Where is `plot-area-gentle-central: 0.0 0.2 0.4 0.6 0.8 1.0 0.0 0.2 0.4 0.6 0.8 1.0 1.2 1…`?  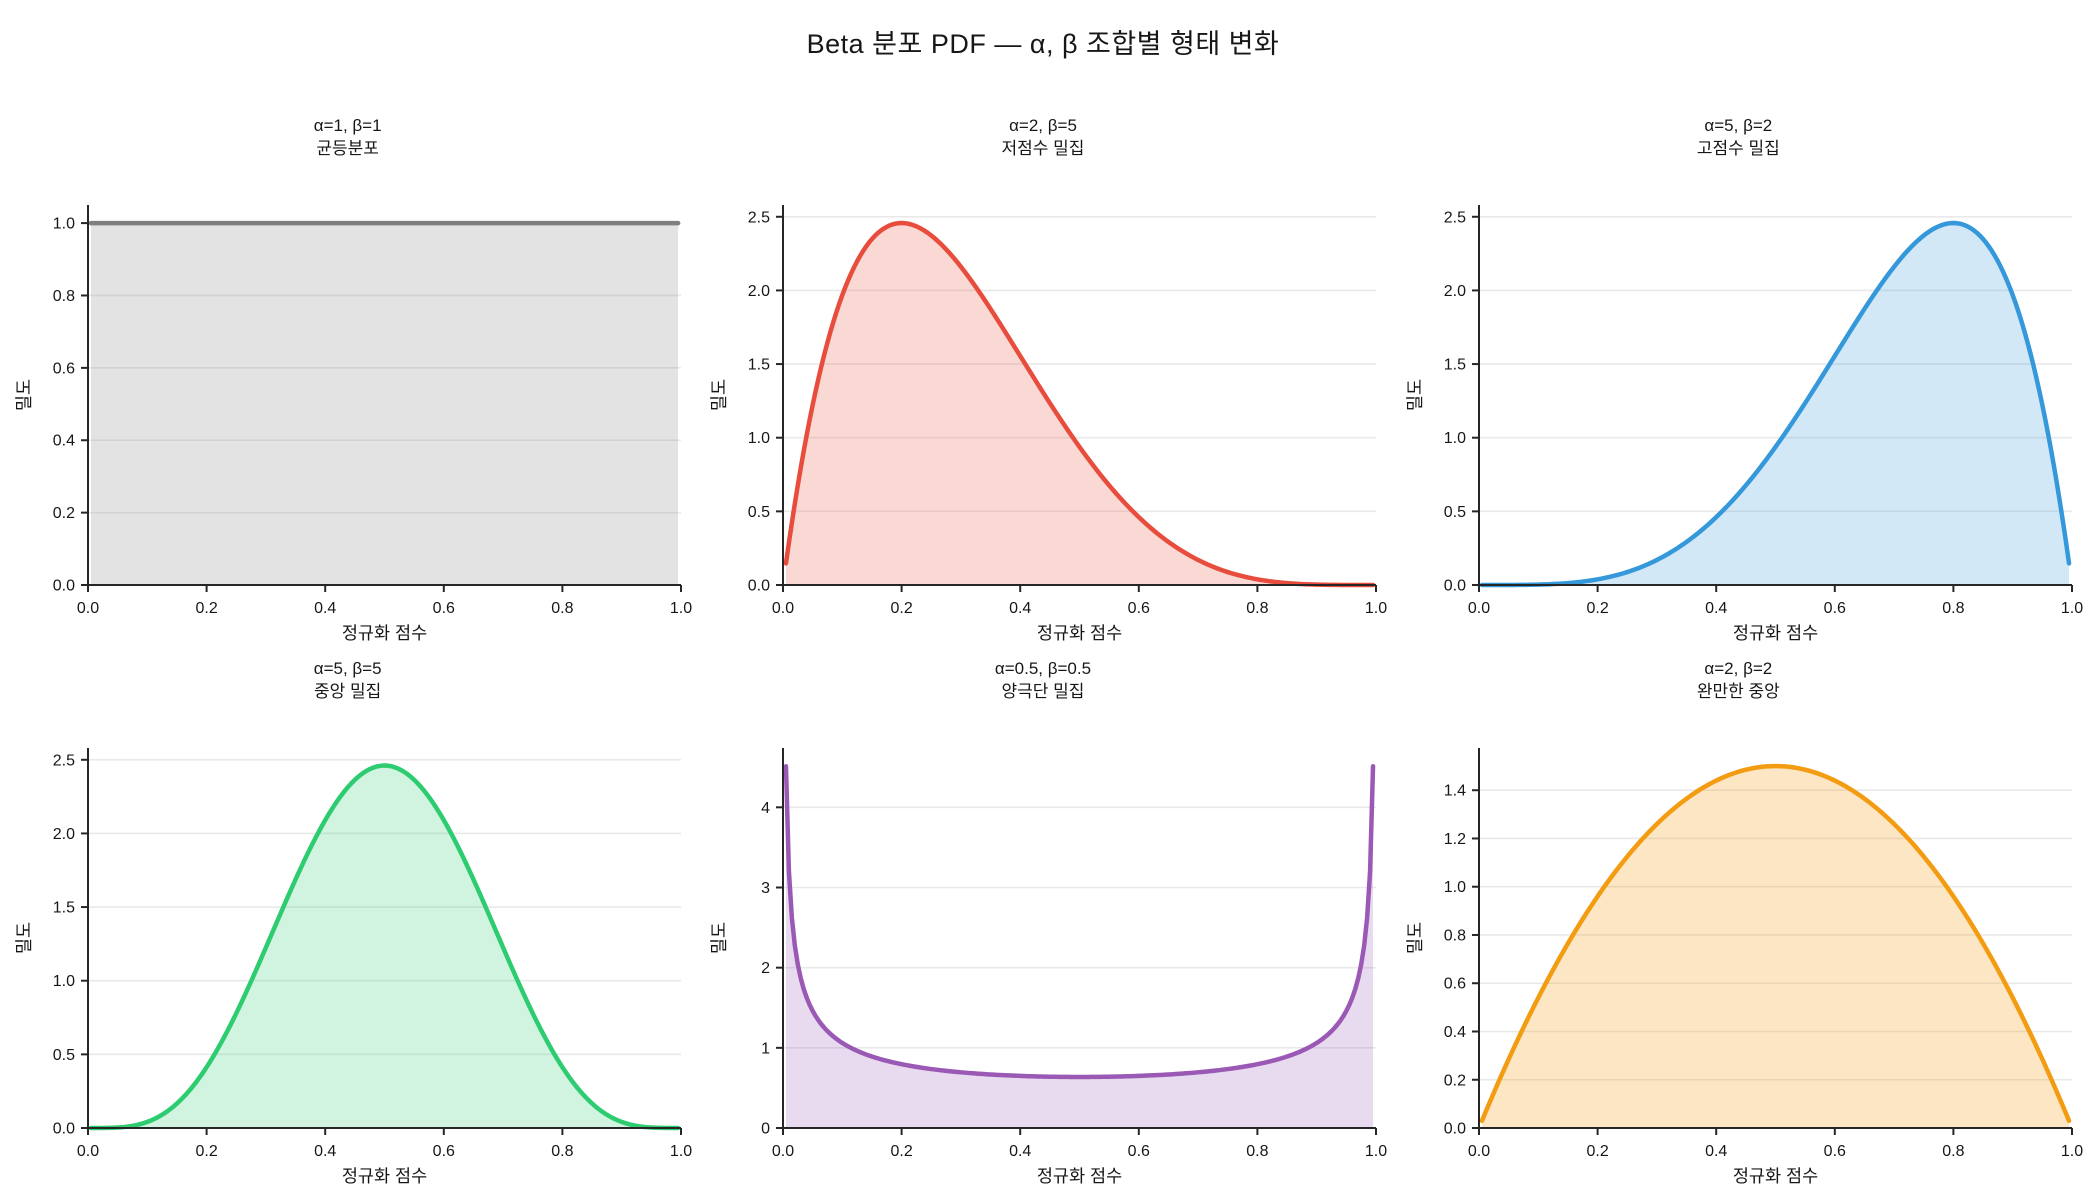
plot-area-gentle-central: 0.0 0.2 0.4 0.6 0.8 1.0 0.0 0.2 0.4 0.6 0.8 1.0 1.2 1… is located at coordinates (1738, 949).